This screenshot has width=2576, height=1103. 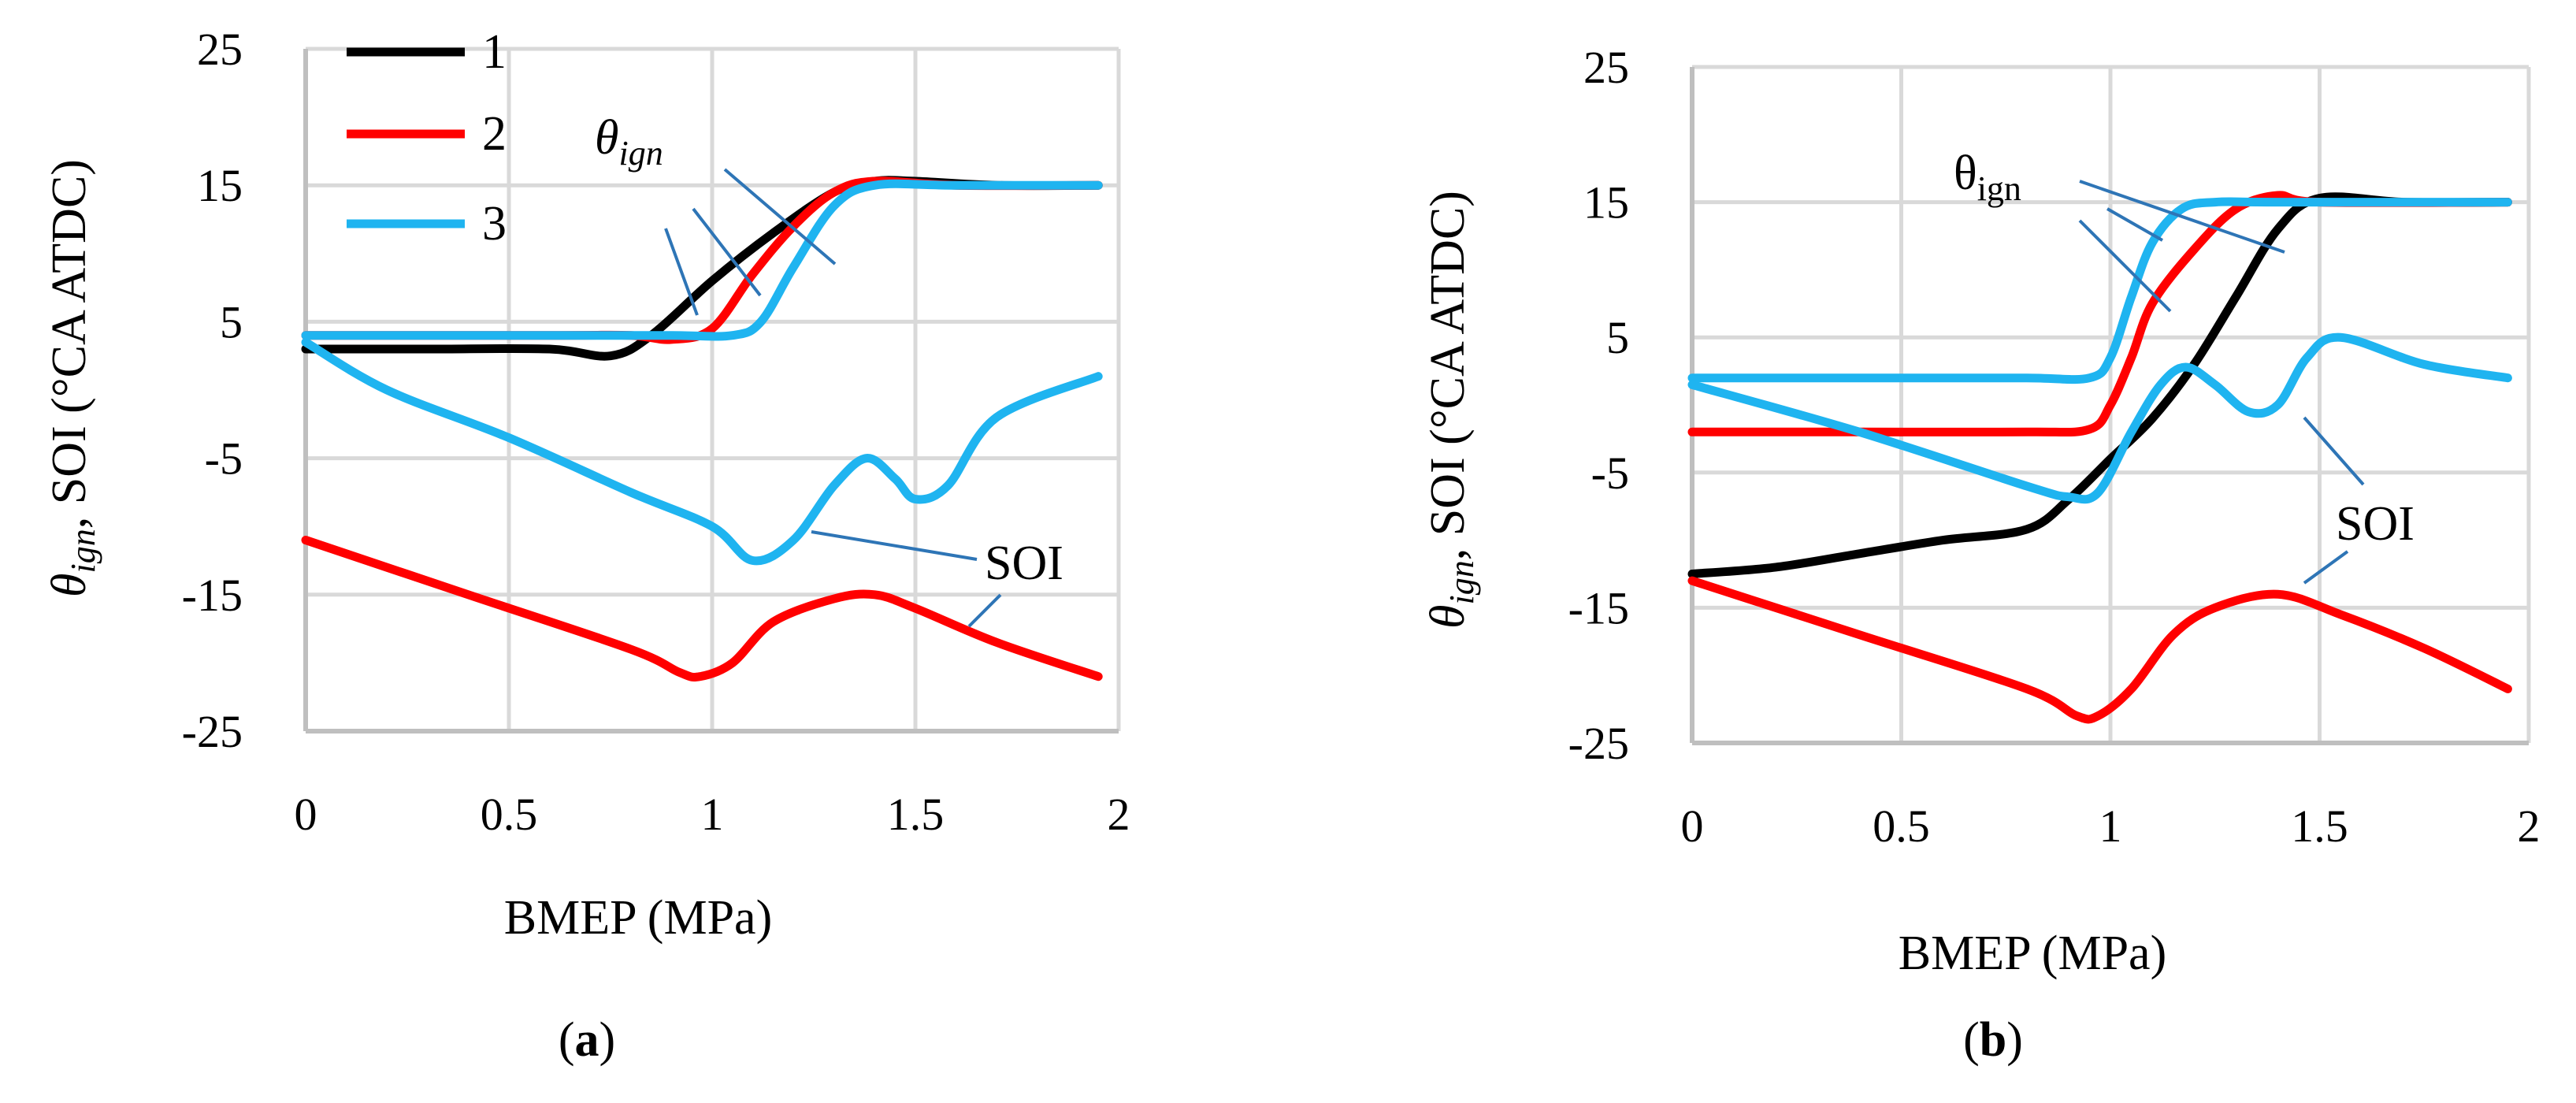 What do you see at coordinates (1448, 375) in the screenshot?
I see `y-axis-title-rest-b: , SOI (°CA ATDC)` at bounding box center [1448, 375].